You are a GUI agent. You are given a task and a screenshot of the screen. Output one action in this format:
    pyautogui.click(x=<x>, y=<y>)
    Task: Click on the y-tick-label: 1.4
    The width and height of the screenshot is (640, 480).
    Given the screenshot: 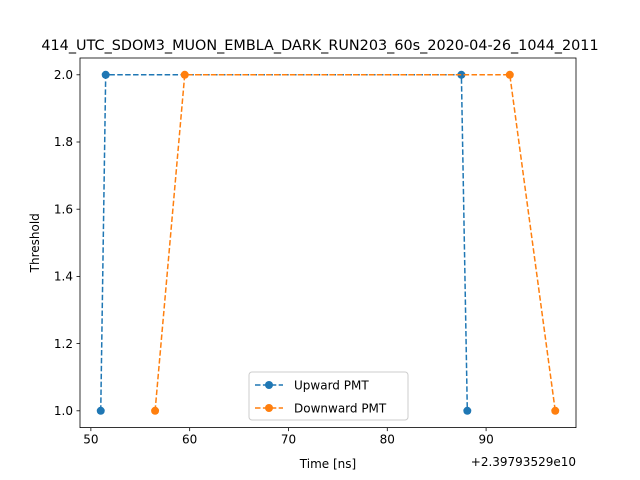 What is the action you would take?
    pyautogui.click(x=63, y=277)
    